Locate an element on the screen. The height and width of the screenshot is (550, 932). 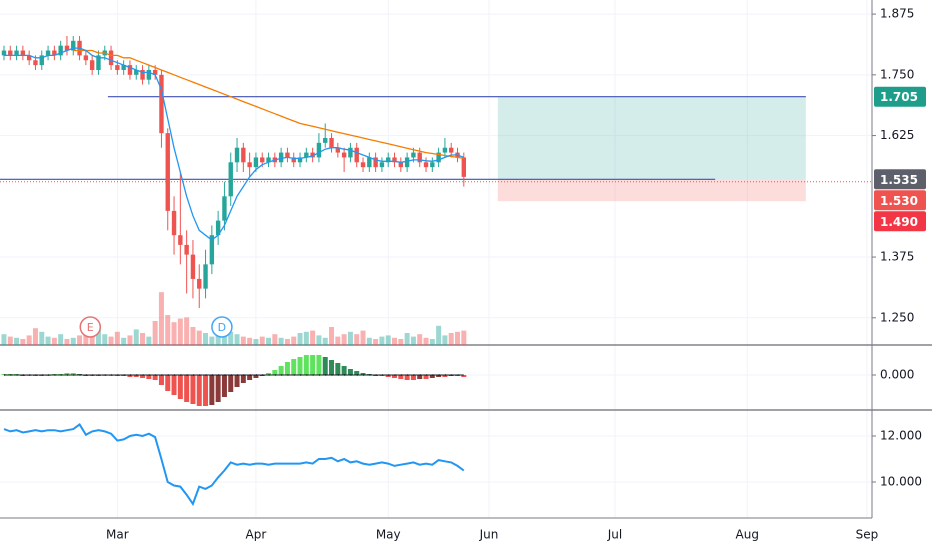
y-tick-label: 1.375 is located at coordinates (897, 257).